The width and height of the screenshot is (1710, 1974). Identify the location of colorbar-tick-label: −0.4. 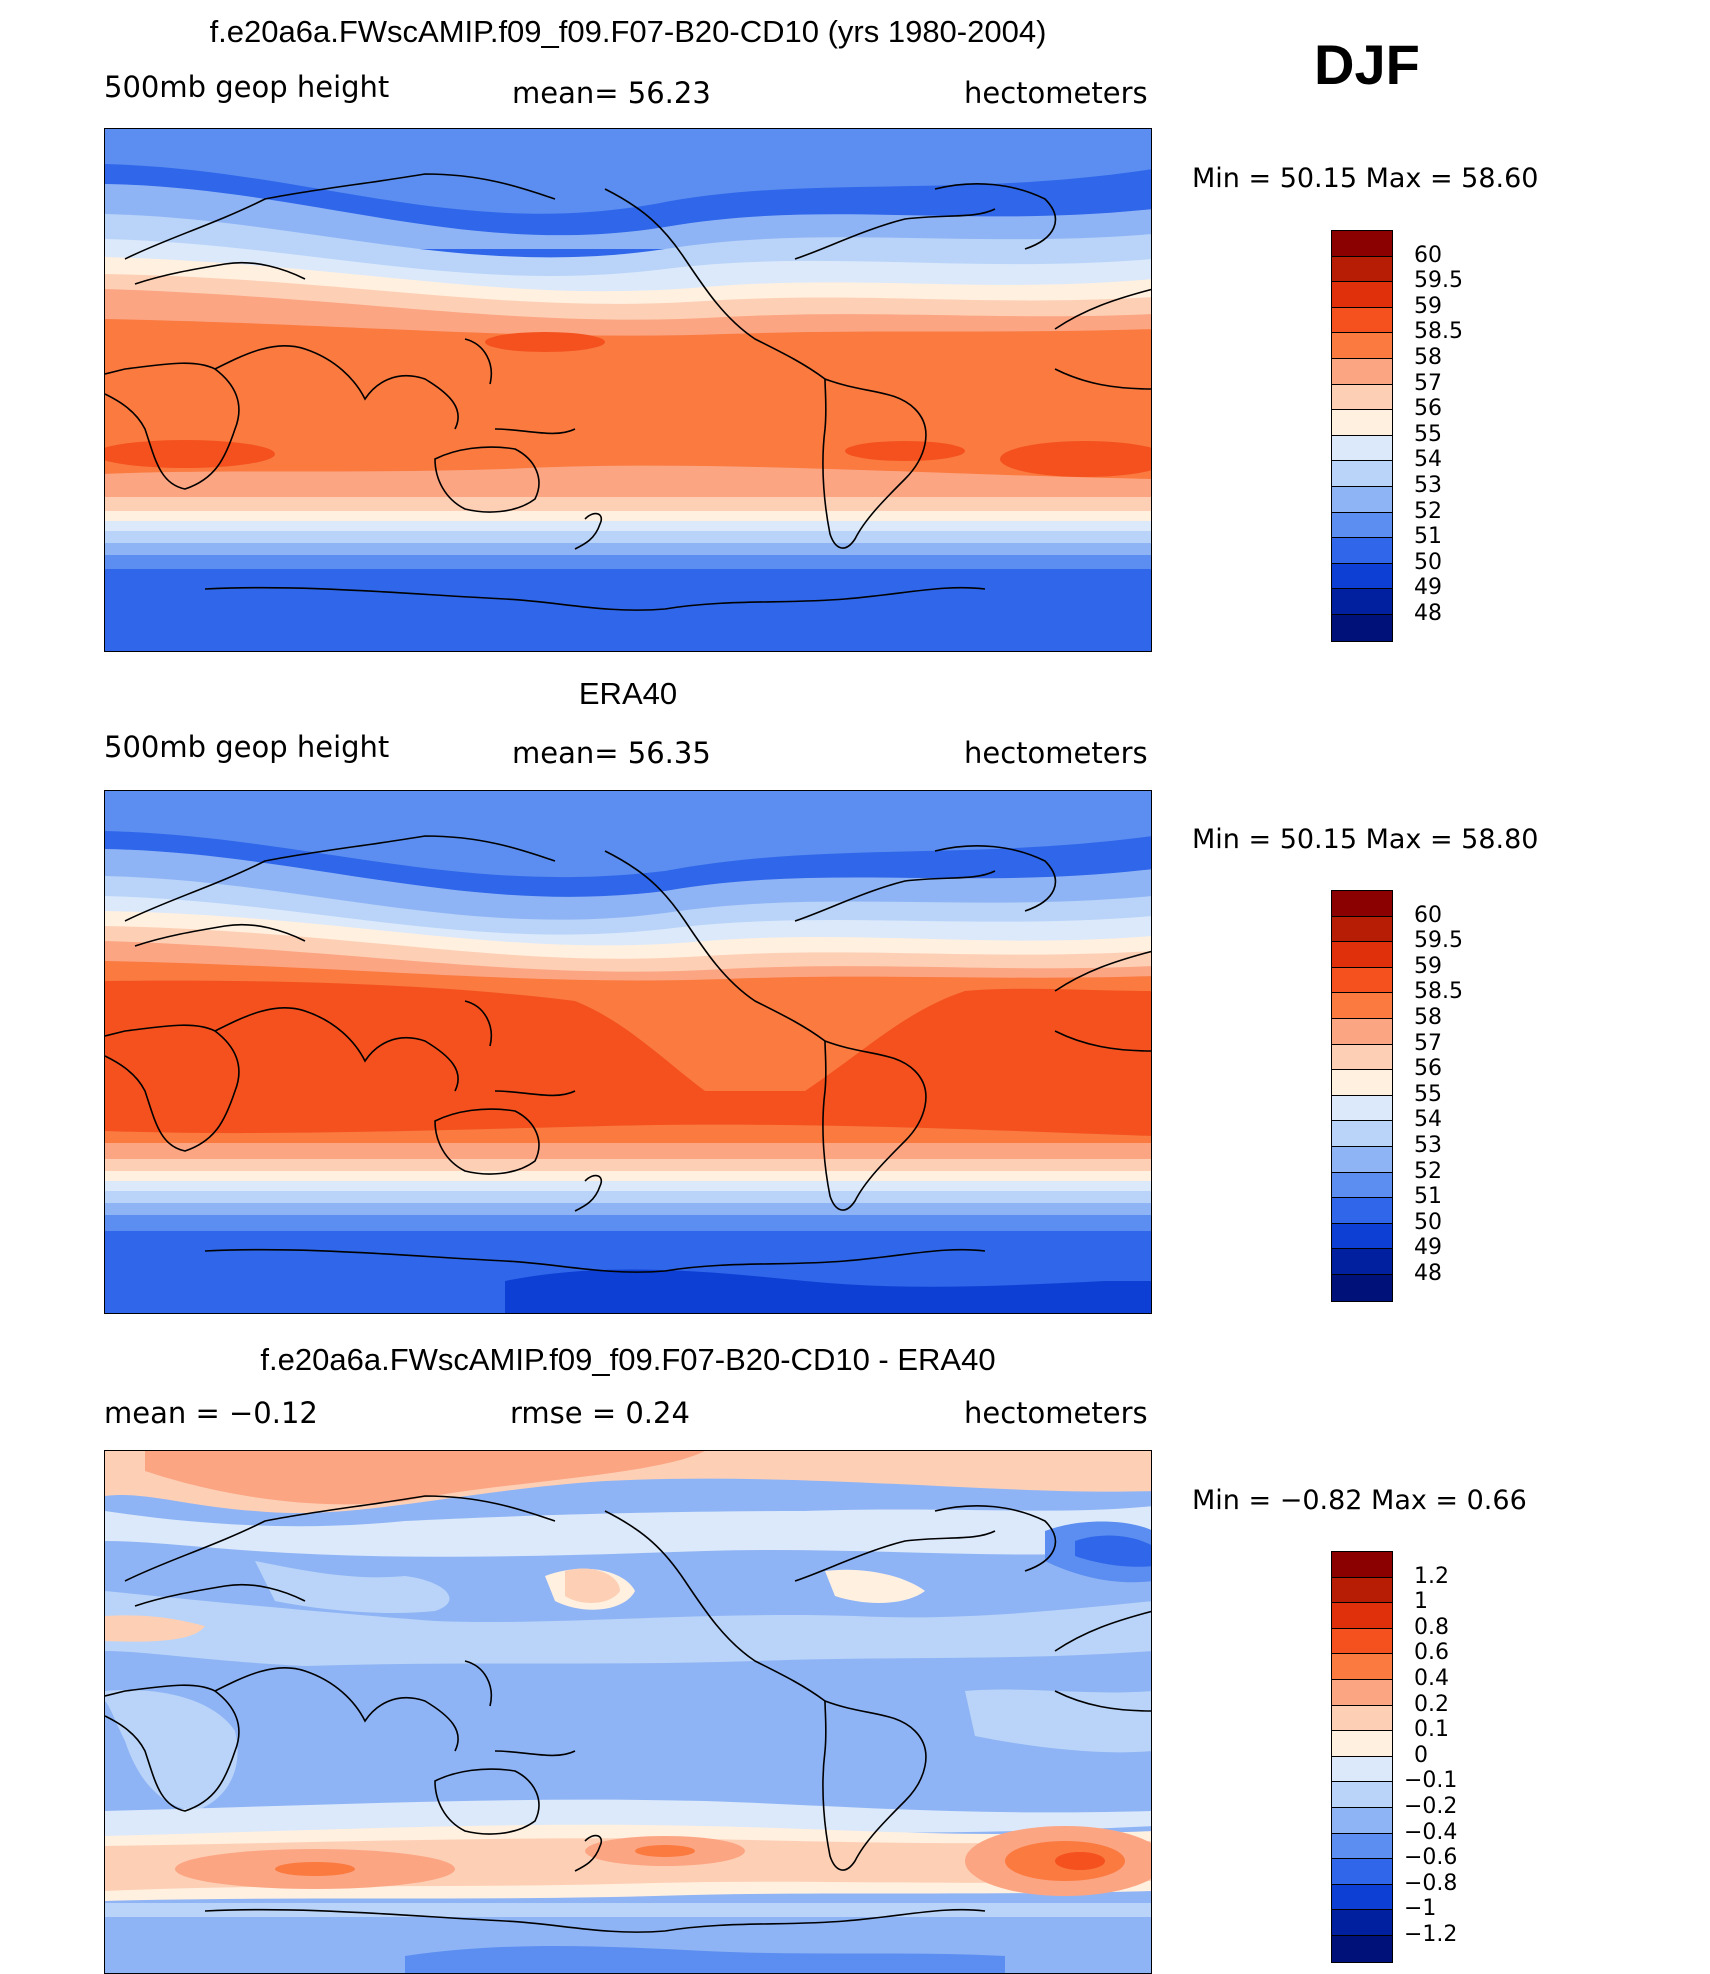
(1431, 1832).